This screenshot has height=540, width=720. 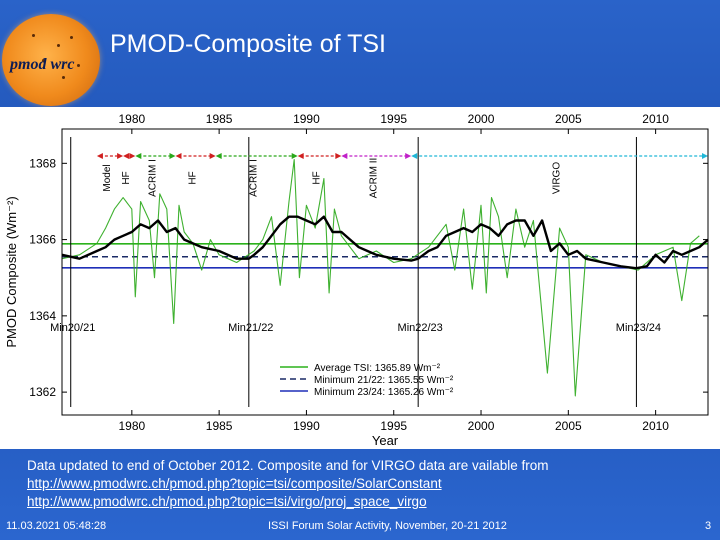 What do you see at coordinates (385, 440) in the screenshot?
I see `x-axis-label: Year` at bounding box center [385, 440].